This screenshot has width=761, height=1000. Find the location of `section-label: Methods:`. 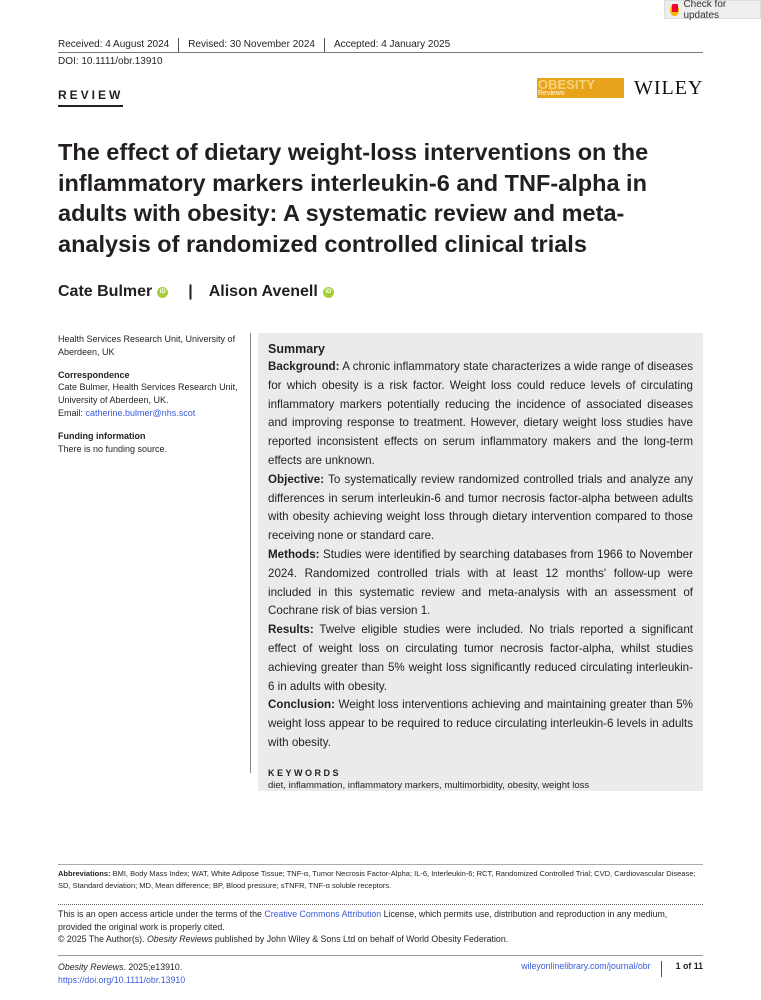

section-label: Methods: is located at coordinates (294, 554).